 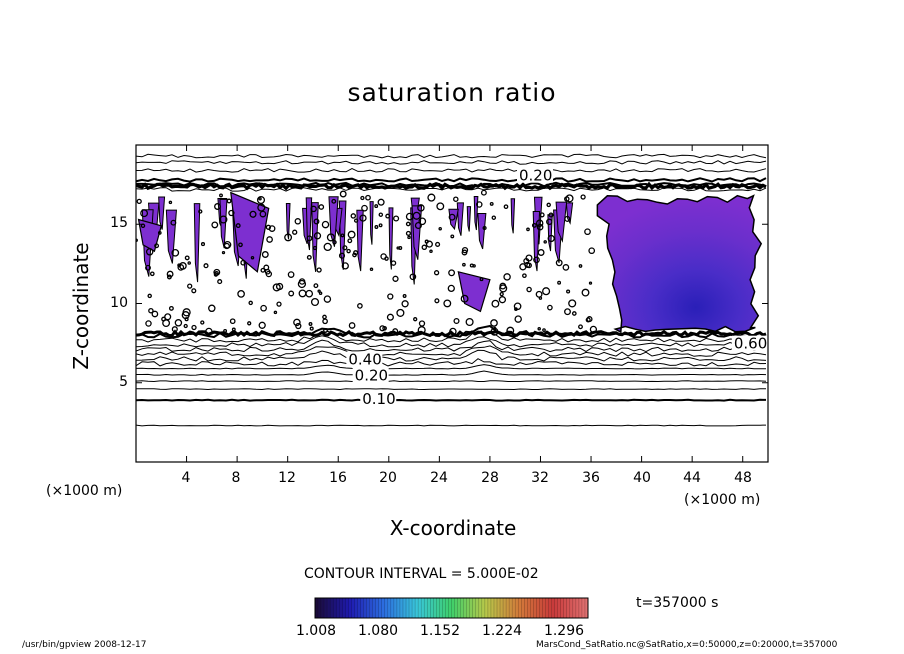 I want to click on x-axis-label: X-coordinate, so click(x=453, y=528).